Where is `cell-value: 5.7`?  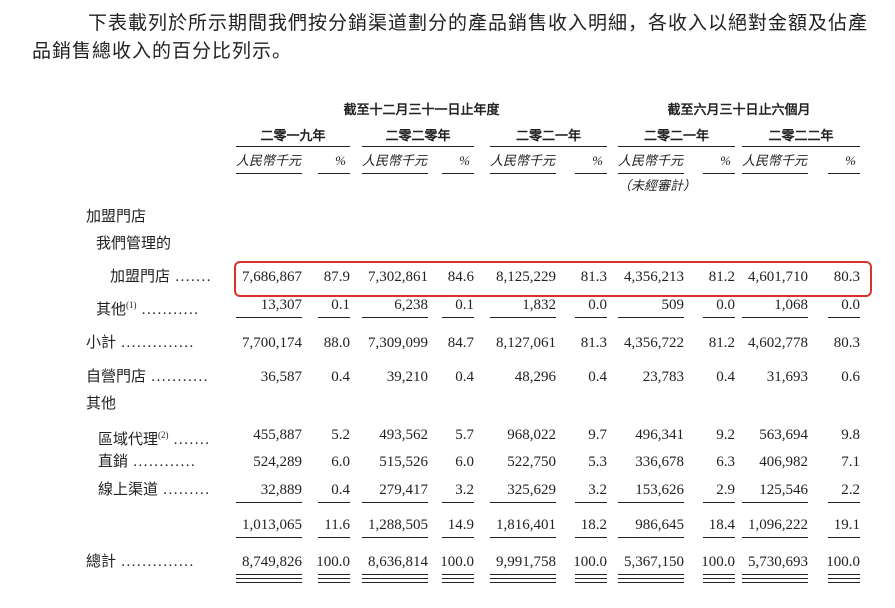 cell-value: 5.7 is located at coordinates (464, 435).